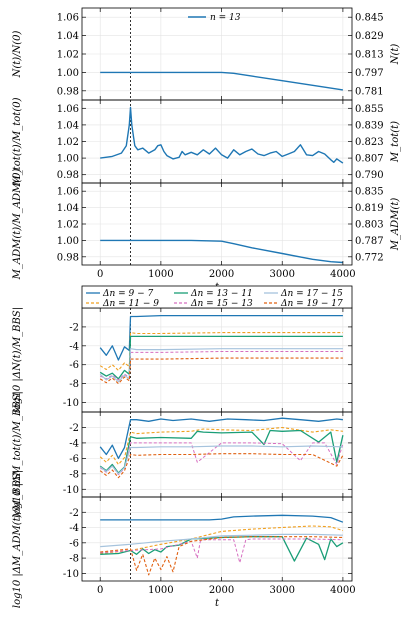 The height and width of the screenshot is (617, 411). Describe the element at coordinates (17, 360) in the screenshot. I see `y-axis-label: log10 |ΔN(t)/M_BBS|` at that location.